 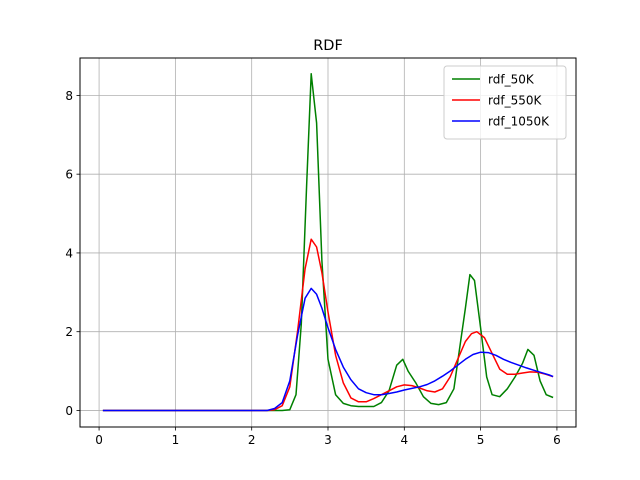 I want to click on legend-label: rdf_1050K, so click(x=519, y=122).